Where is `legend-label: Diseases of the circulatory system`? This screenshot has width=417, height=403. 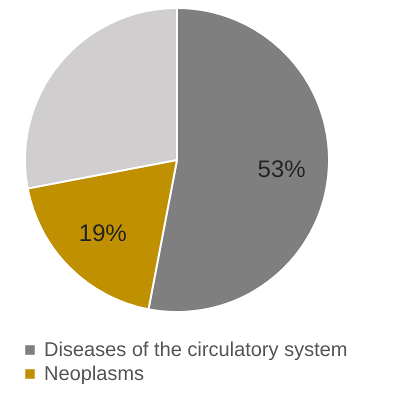 legend-label: Diseases of the circulatory system is located at coordinates (196, 350).